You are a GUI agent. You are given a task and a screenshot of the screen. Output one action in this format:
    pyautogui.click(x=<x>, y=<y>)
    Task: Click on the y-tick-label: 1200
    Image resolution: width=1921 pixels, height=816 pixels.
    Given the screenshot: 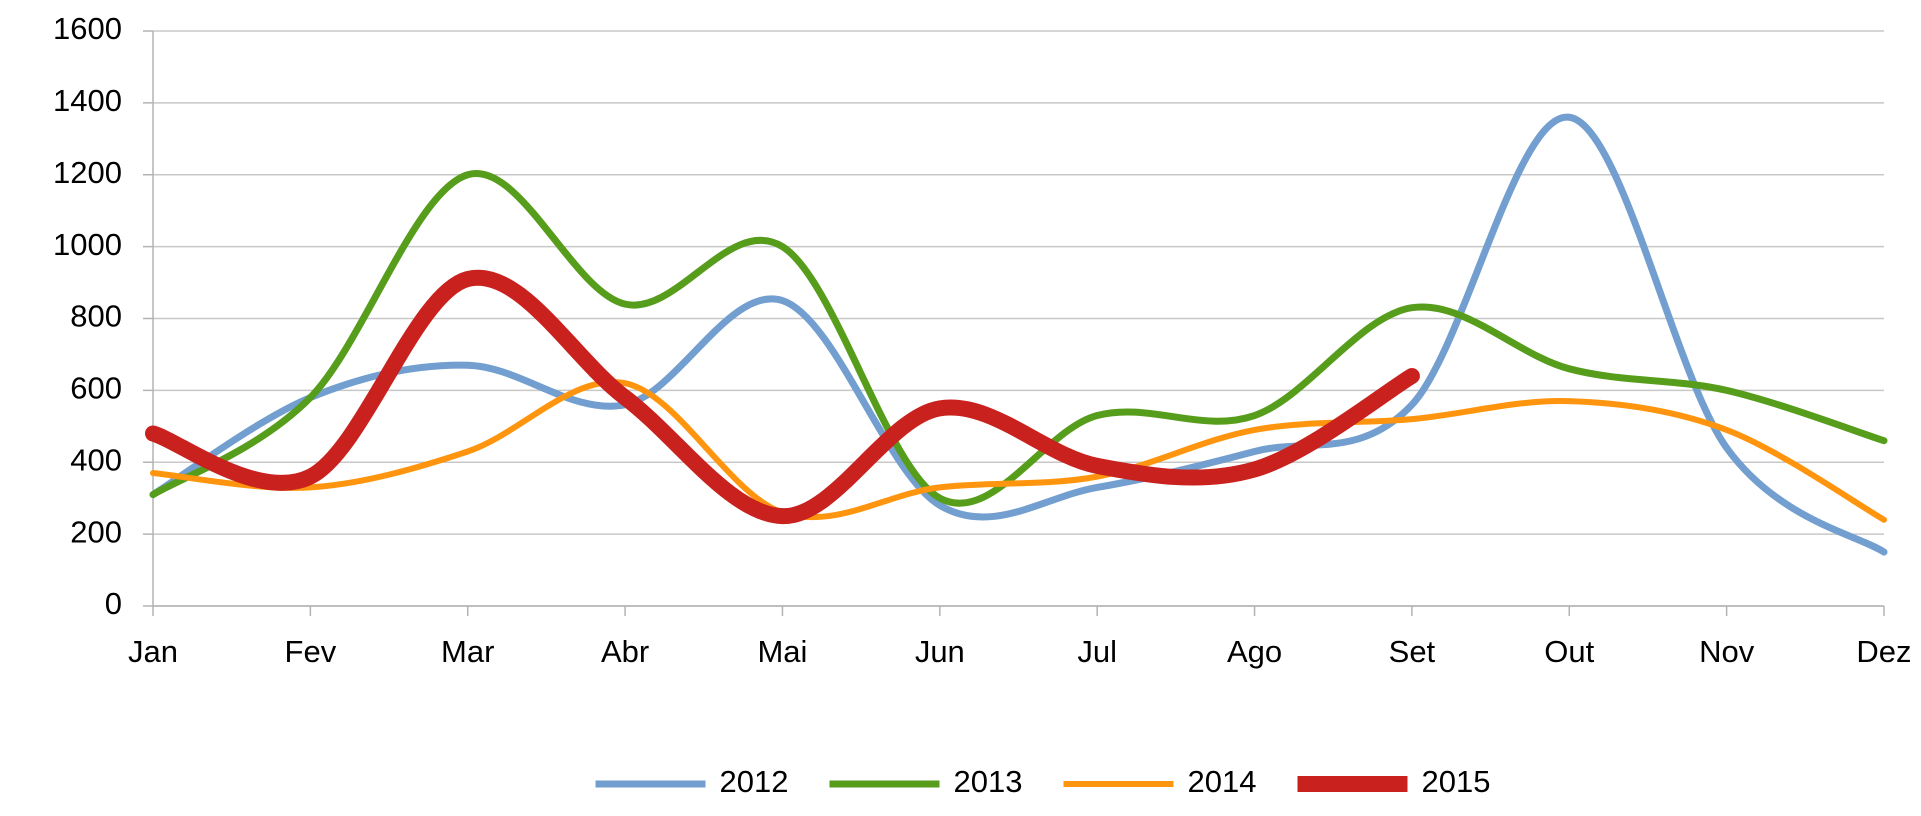 What is the action you would take?
    pyautogui.click(x=87, y=172)
    